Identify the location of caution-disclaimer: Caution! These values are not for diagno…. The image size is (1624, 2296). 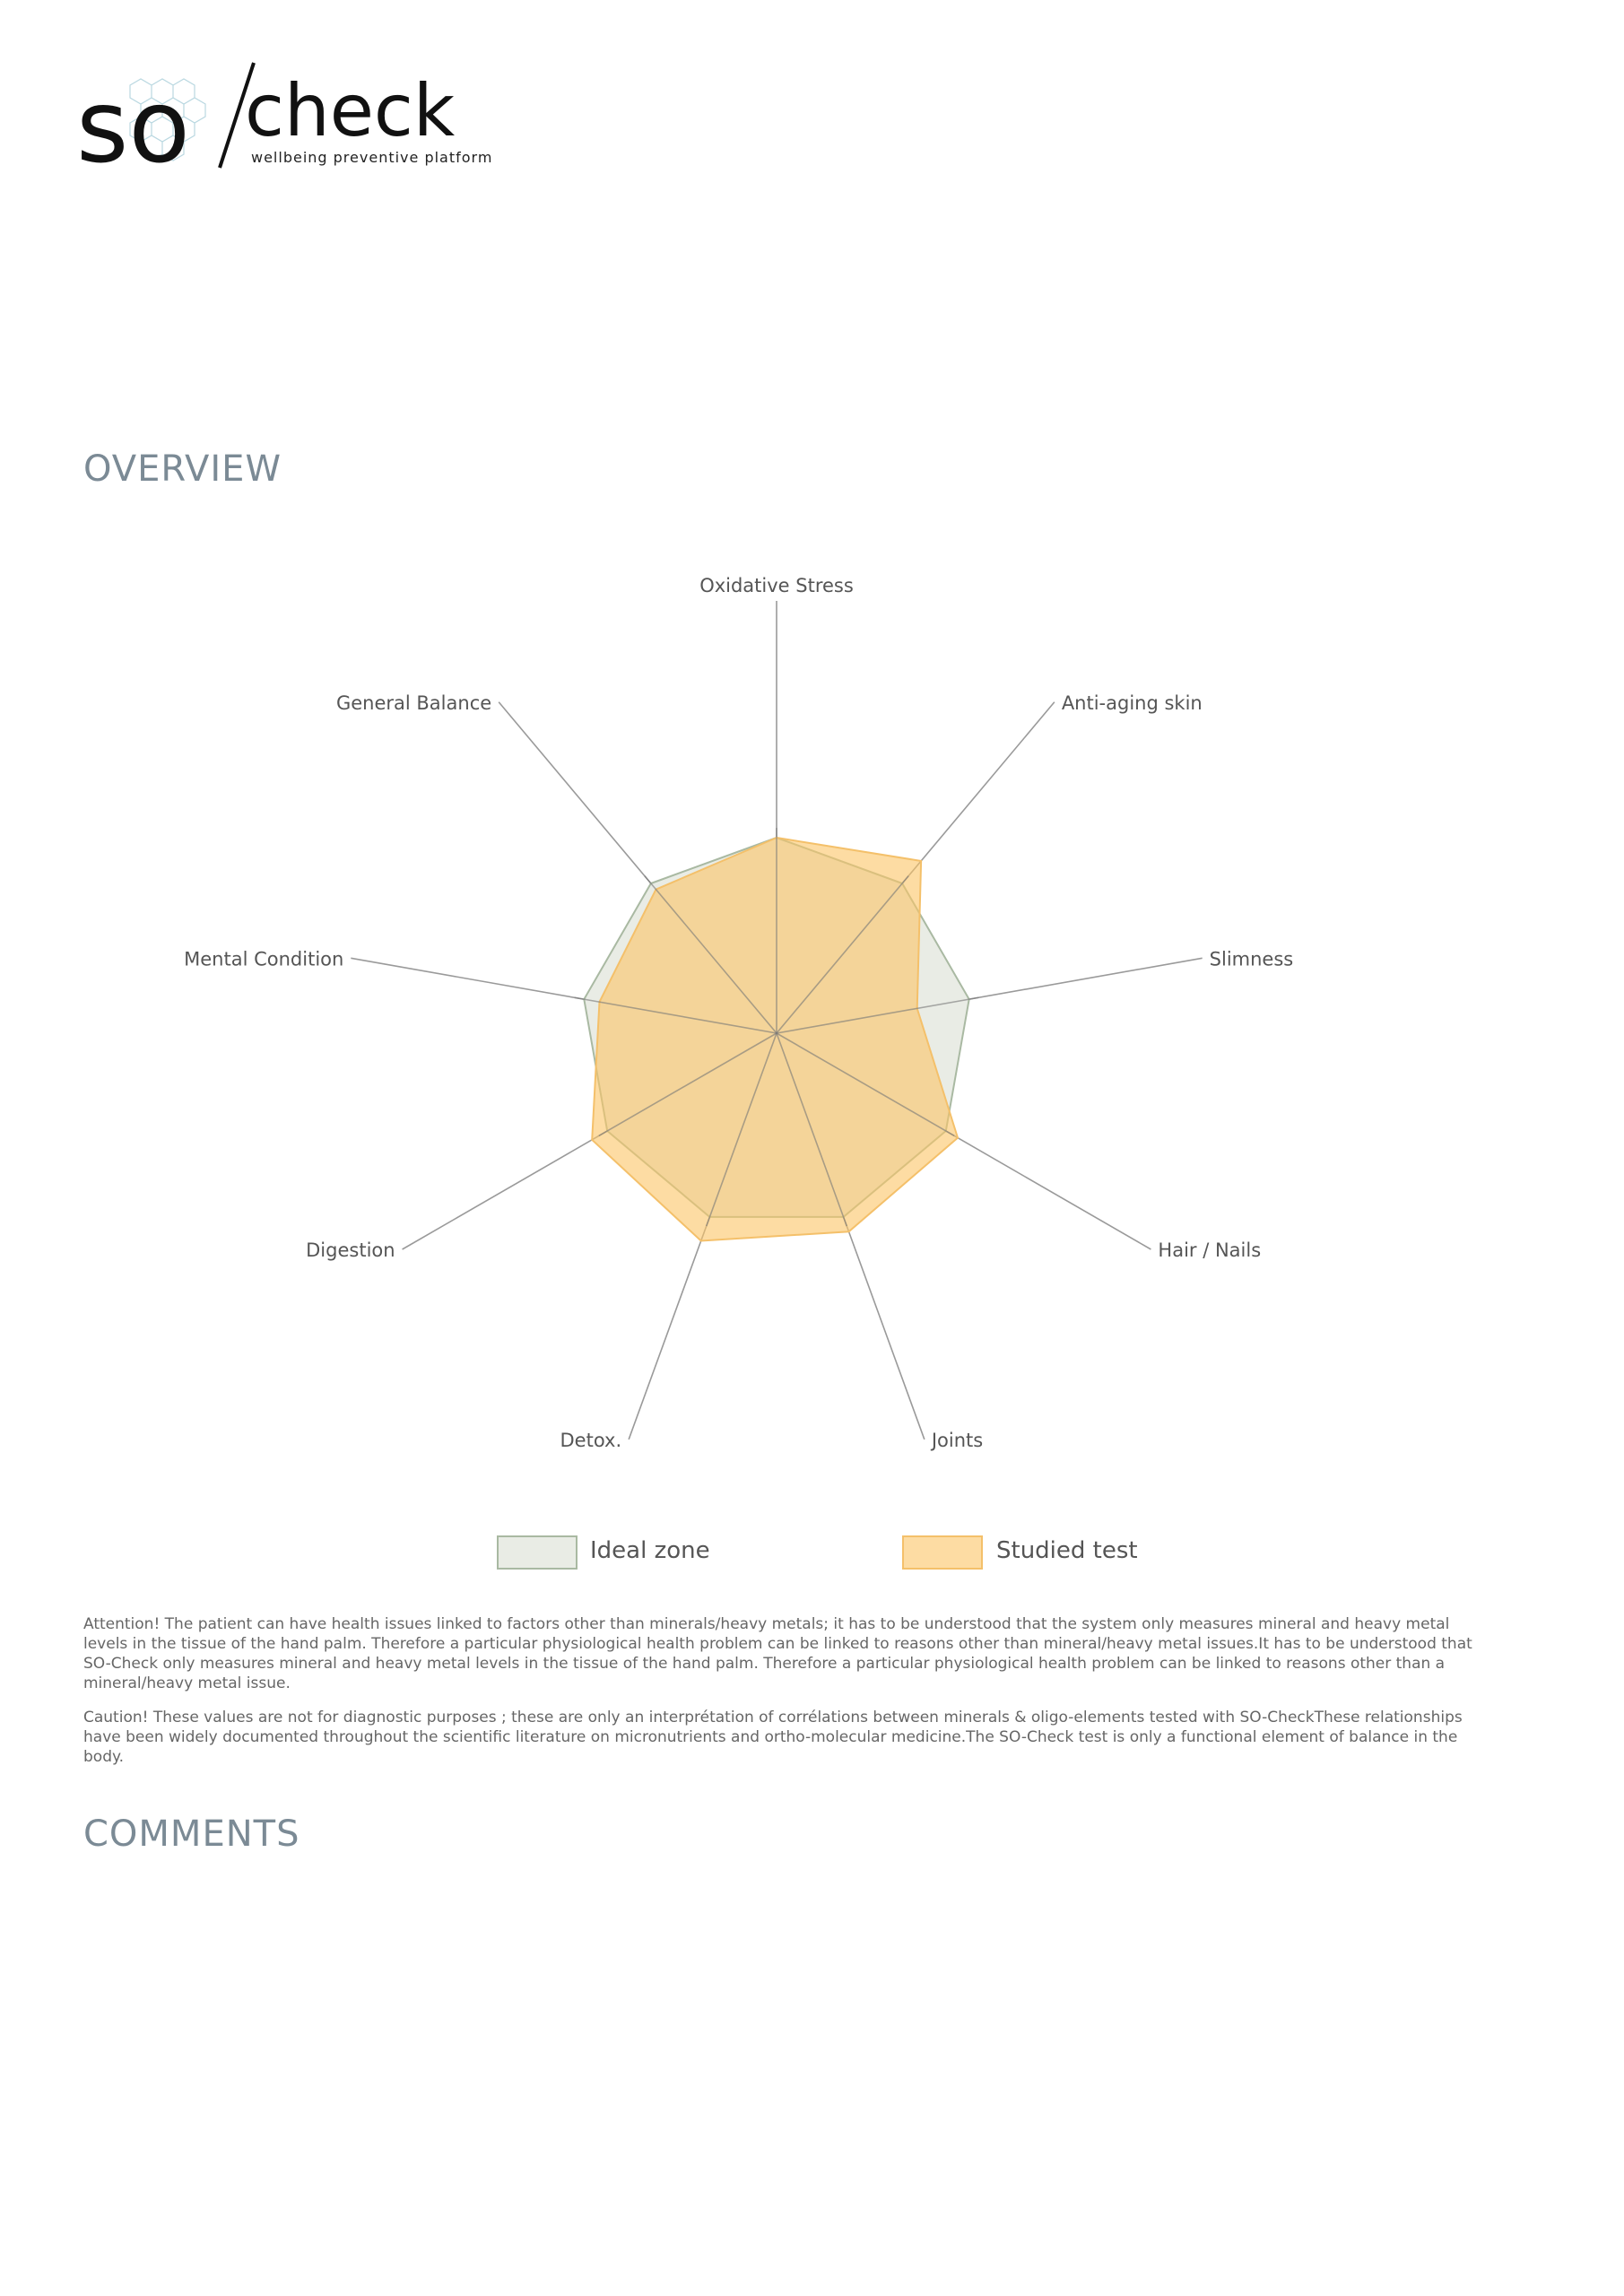
(773, 1737).